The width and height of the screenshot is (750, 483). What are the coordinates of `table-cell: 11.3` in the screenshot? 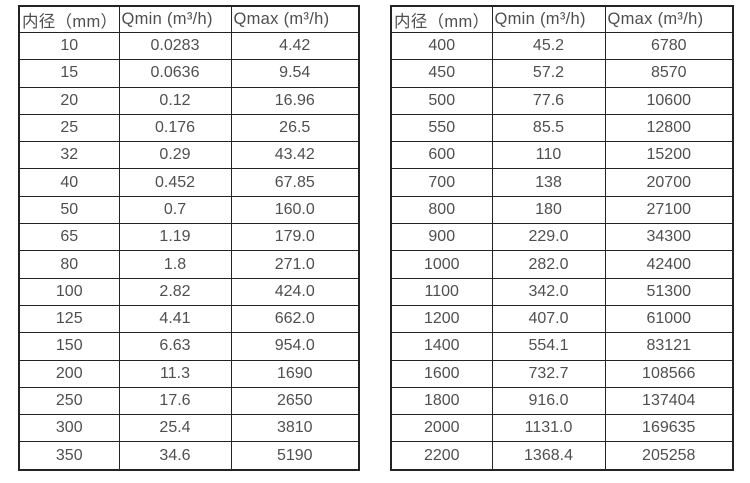 It's located at (175, 373).